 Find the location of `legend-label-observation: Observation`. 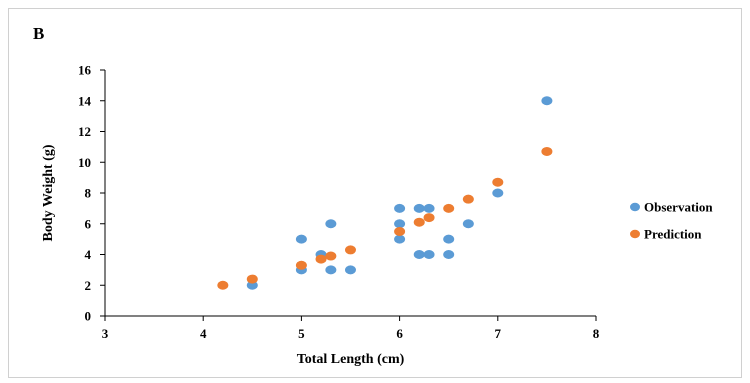

legend-label-observation: Observation is located at coordinates (678, 207).